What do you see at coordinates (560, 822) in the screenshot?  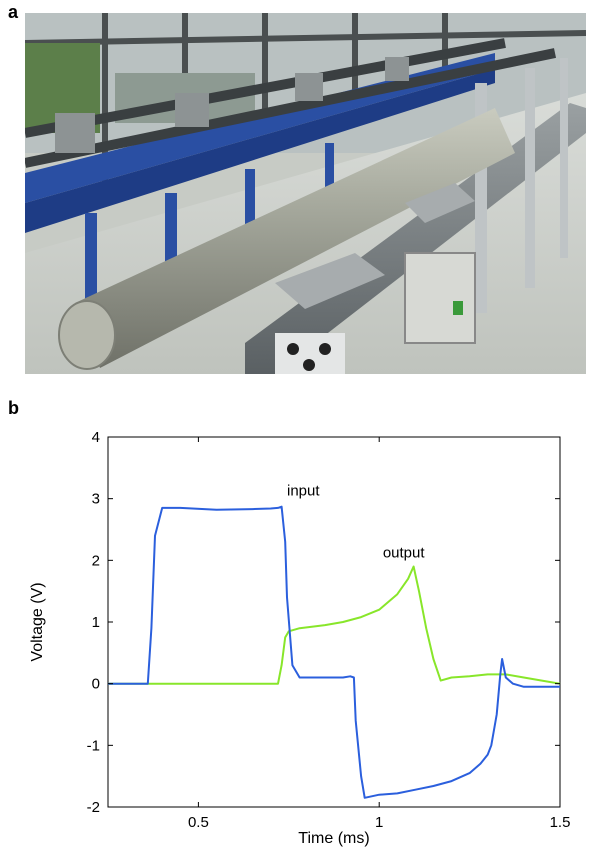 I see `x-tick-label: 1.5` at bounding box center [560, 822].